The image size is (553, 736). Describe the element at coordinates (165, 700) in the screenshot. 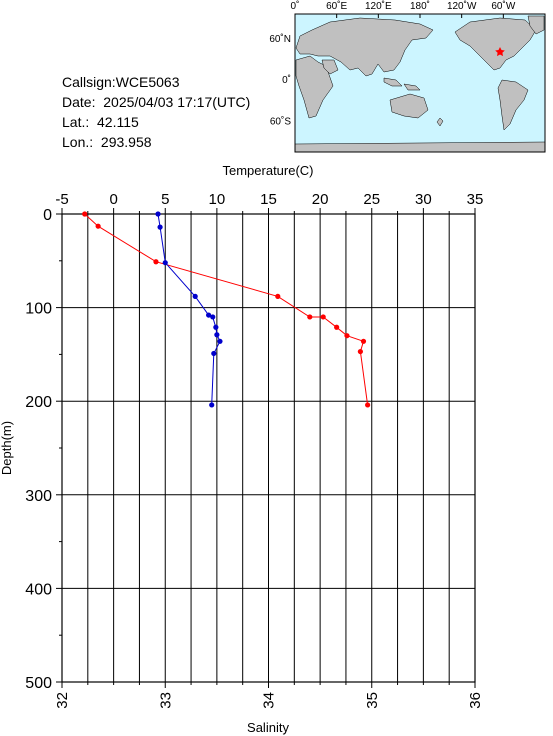

I see `salinity-tick-label: 33` at that location.